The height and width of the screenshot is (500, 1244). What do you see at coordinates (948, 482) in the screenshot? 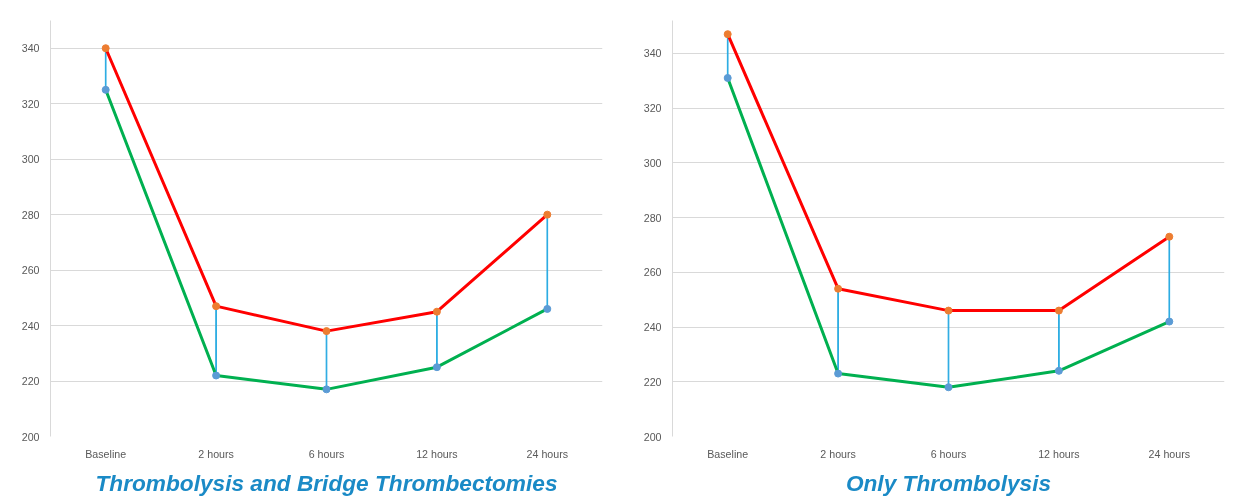
I see `text: Only Thrombolysis` at bounding box center [948, 482].